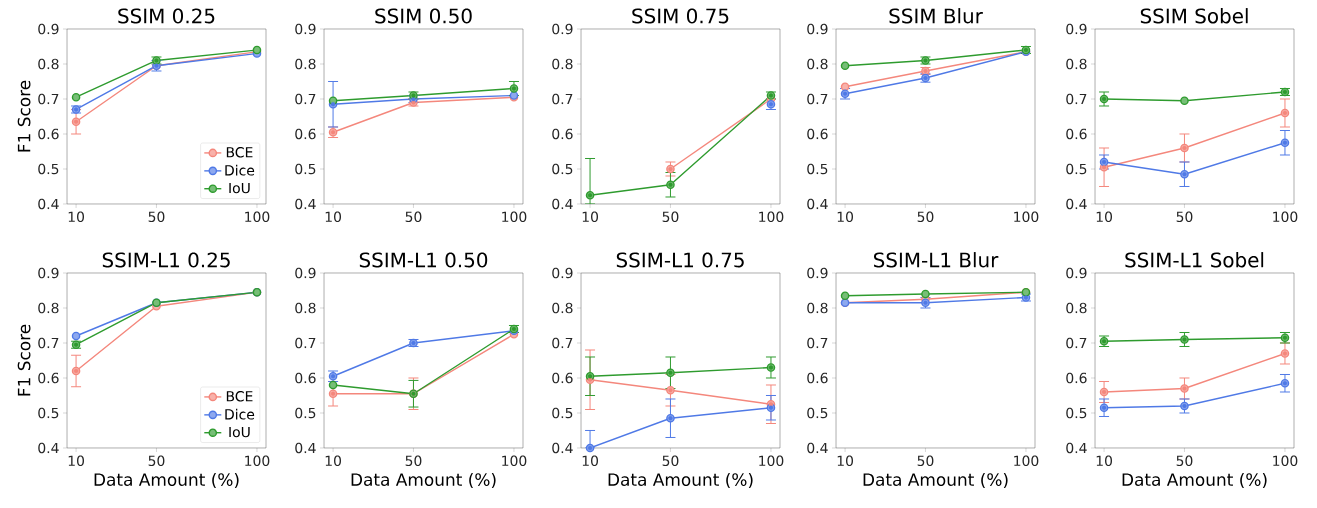  Describe the element at coordinates (239, 432) in the screenshot. I see `legend-label: IoU` at that location.